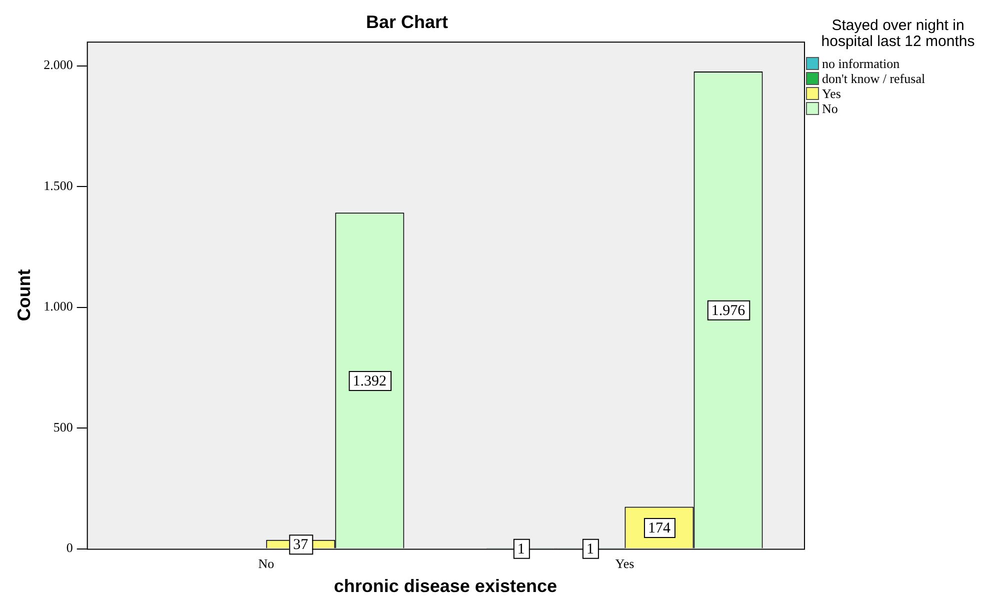 Image resolution: width=990 pixels, height=606 pixels. I want to click on legend-label: don't know / refusal, so click(874, 78).